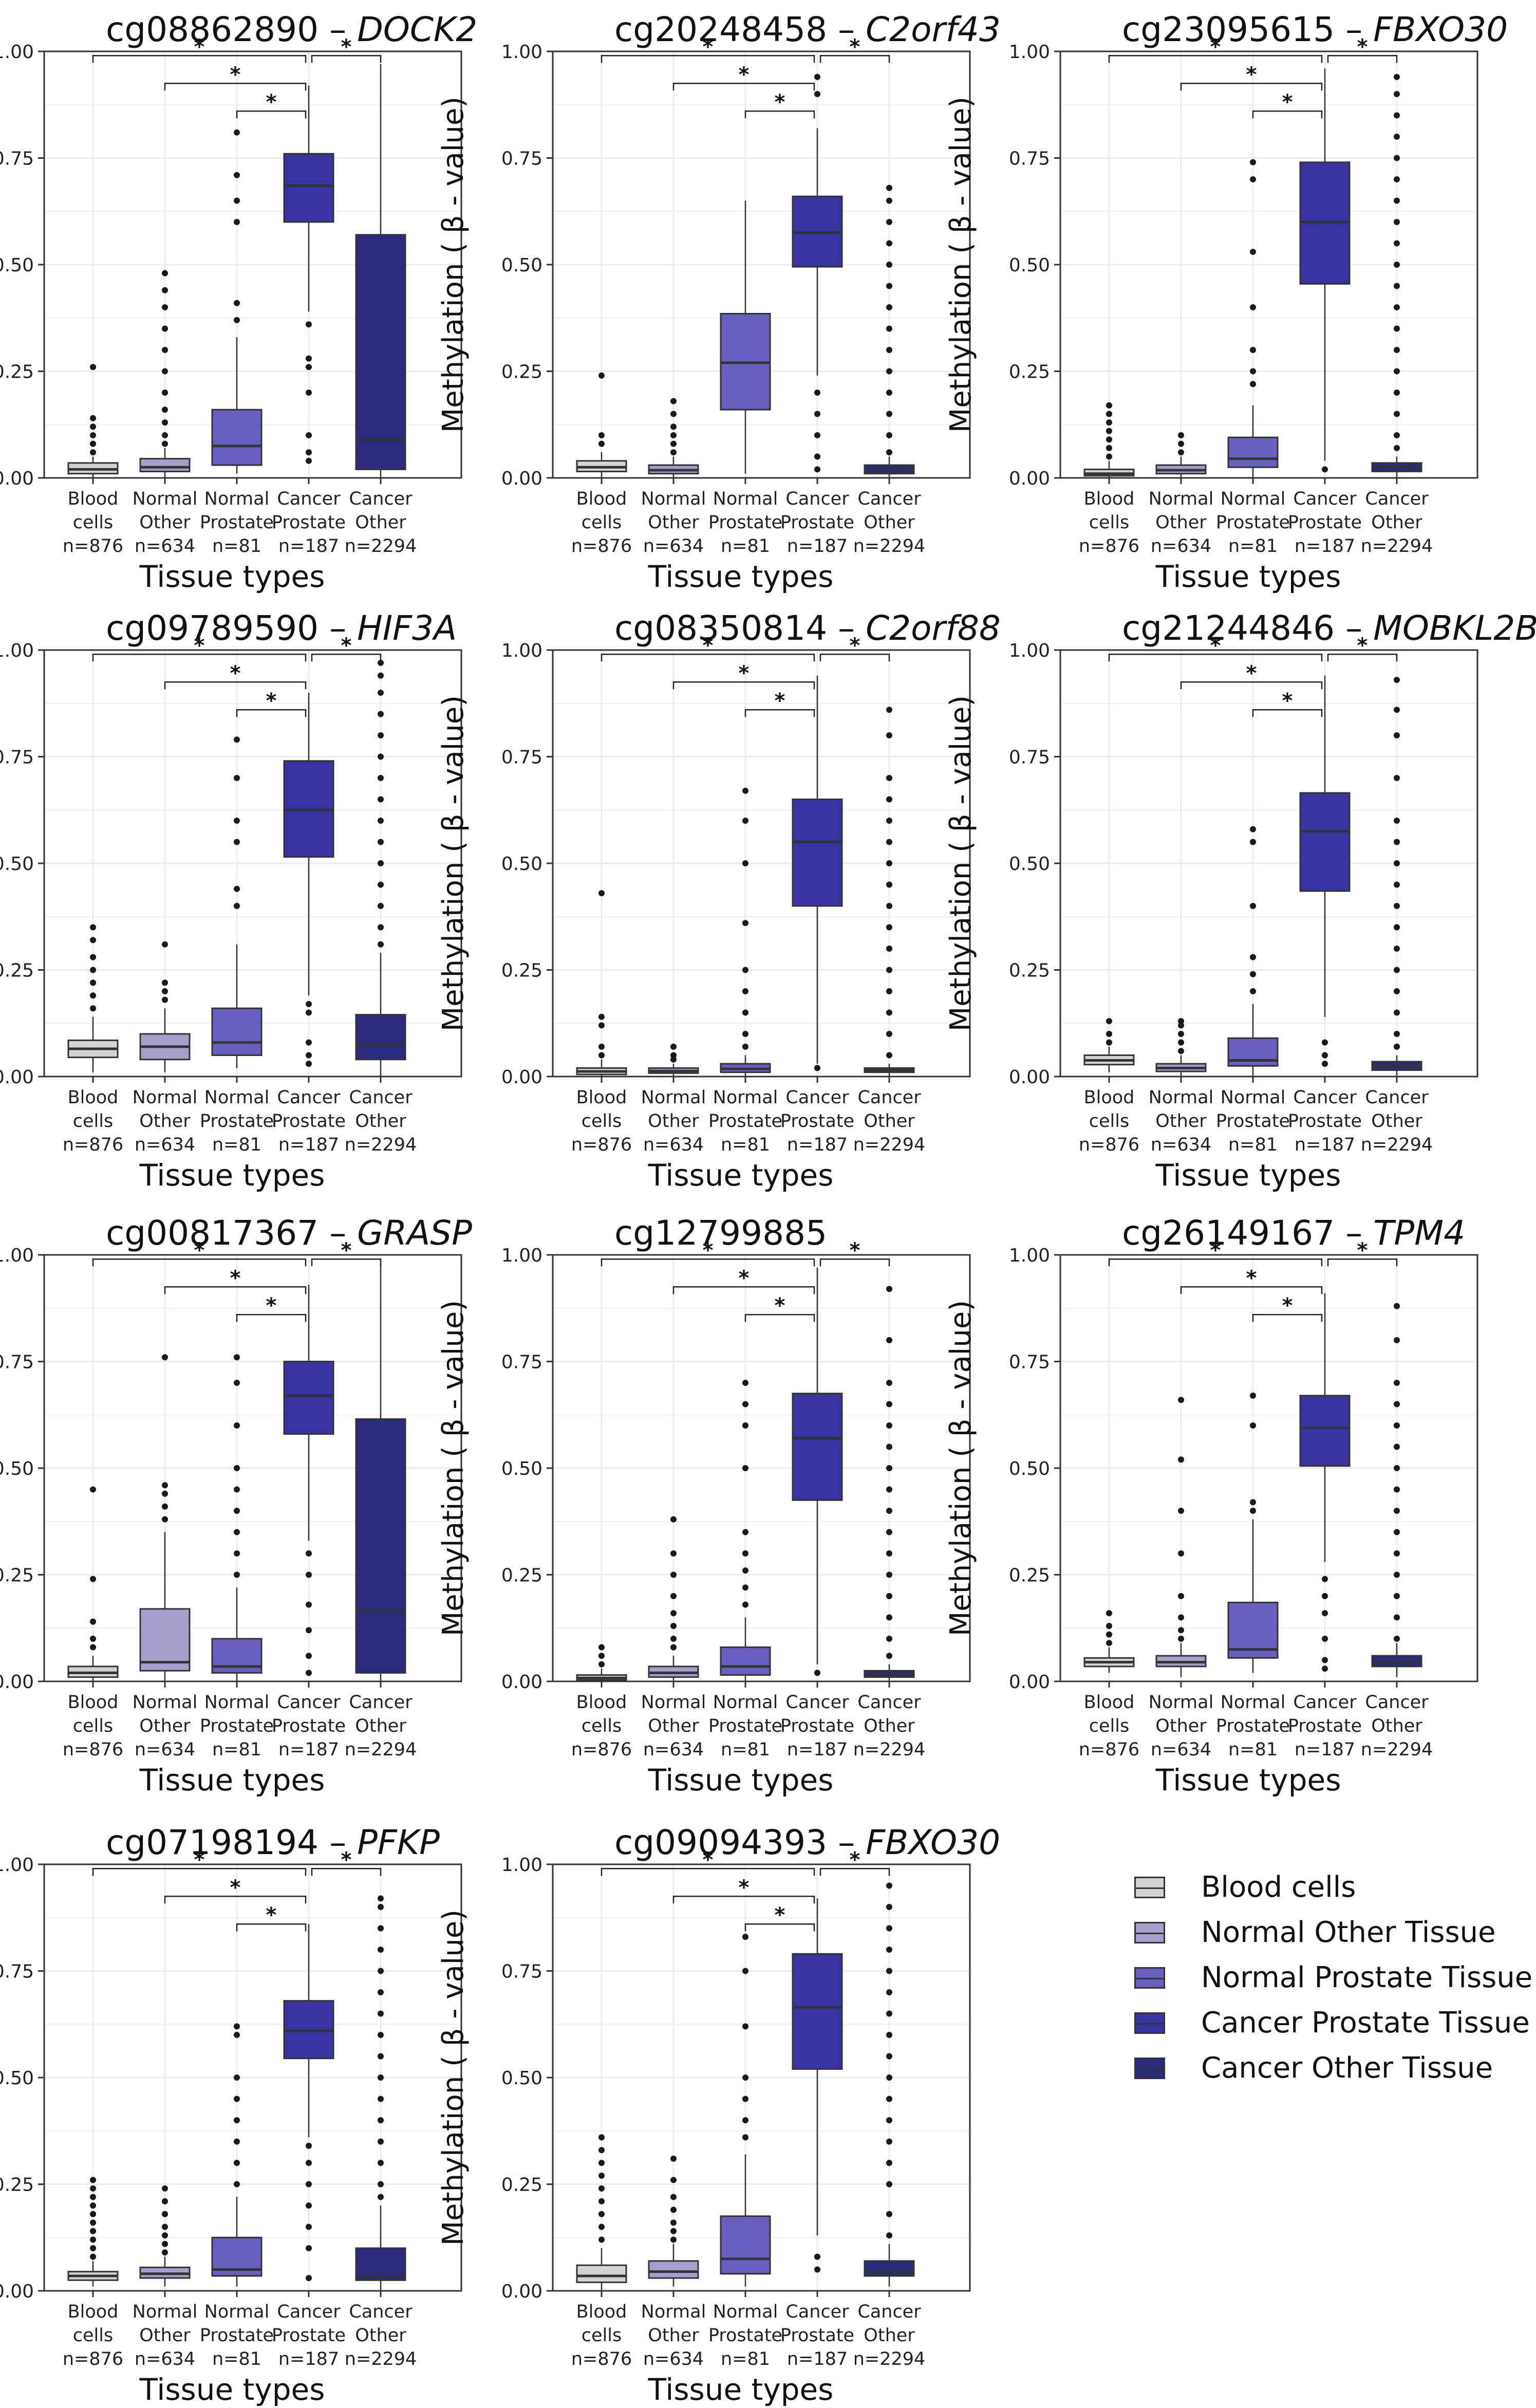 The image size is (1536, 2408). Describe the element at coordinates (93, 1097) in the screenshot. I see `x-tick-label: Blood` at that location.